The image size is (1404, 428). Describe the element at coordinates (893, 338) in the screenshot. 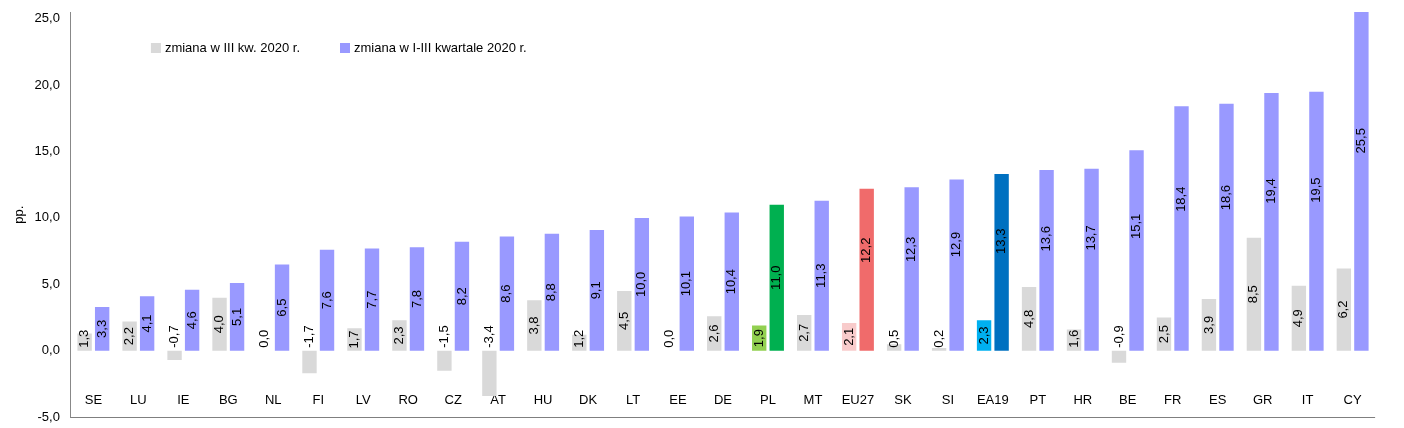

I see `data-label: 0,5` at that location.